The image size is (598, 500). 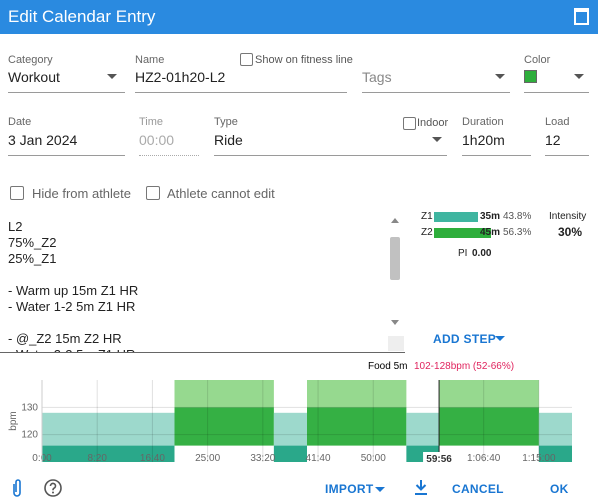 I want to click on type-label: Type, so click(x=226, y=122).